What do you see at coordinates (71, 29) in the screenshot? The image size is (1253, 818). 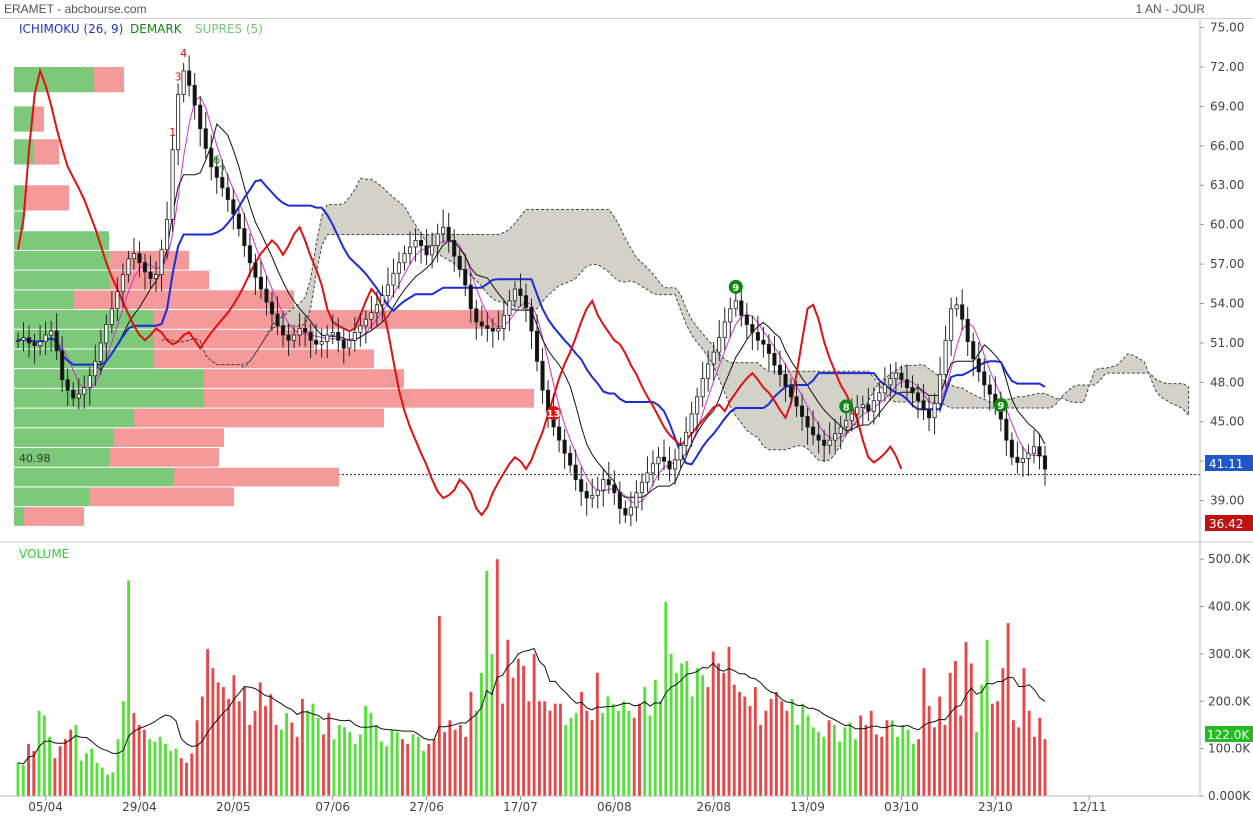 I see `legend-ichimoku: ICHIMOKU (26, 9)` at bounding box center [71, 29].